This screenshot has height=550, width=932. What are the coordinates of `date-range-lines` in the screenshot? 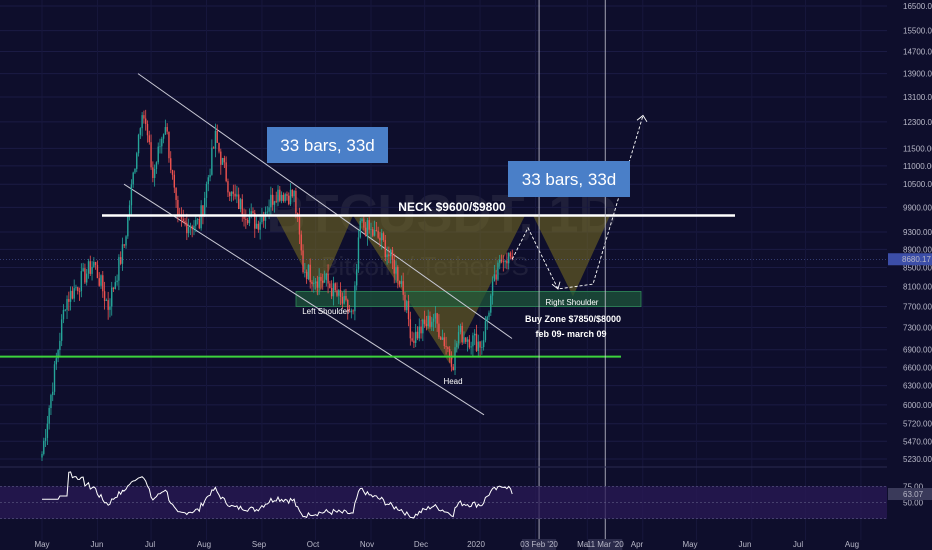 It's located at (572, 270).